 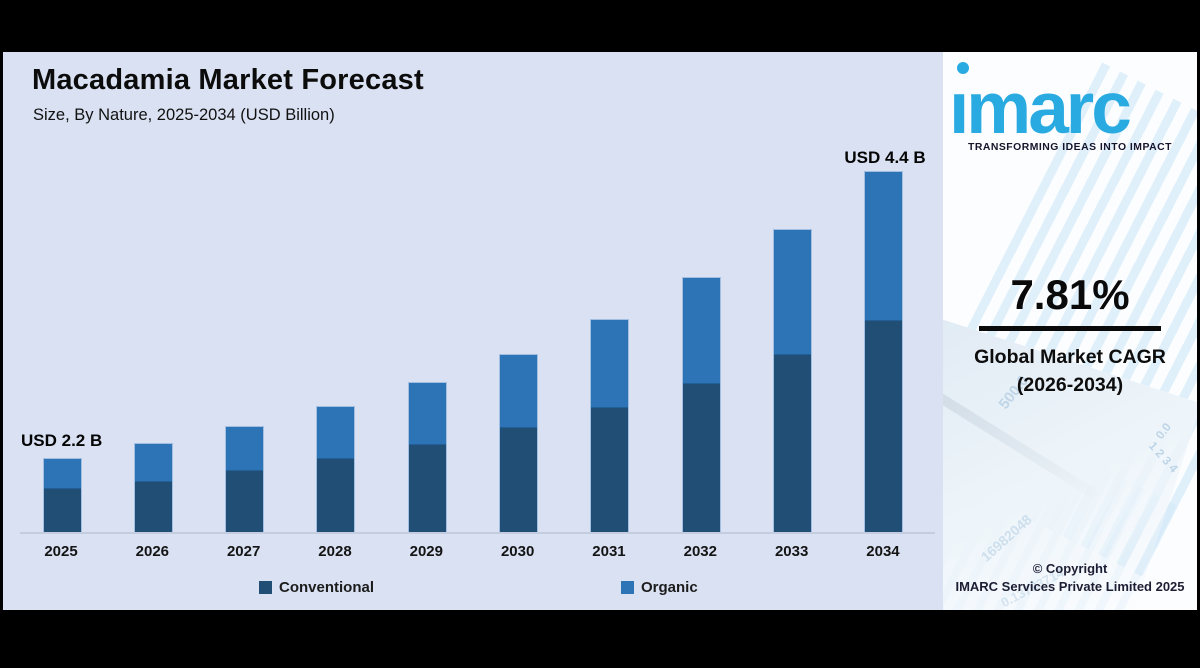 I want to click on bar-segment-organic-2026, so click(x=153, y=463).